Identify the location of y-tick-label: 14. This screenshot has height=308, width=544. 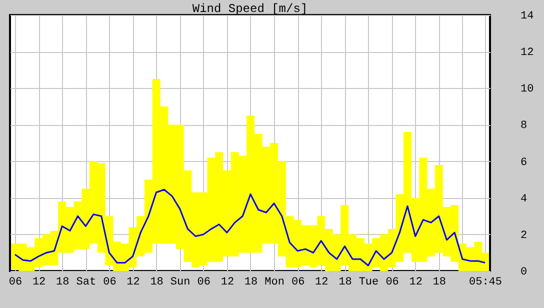
(527, 16).